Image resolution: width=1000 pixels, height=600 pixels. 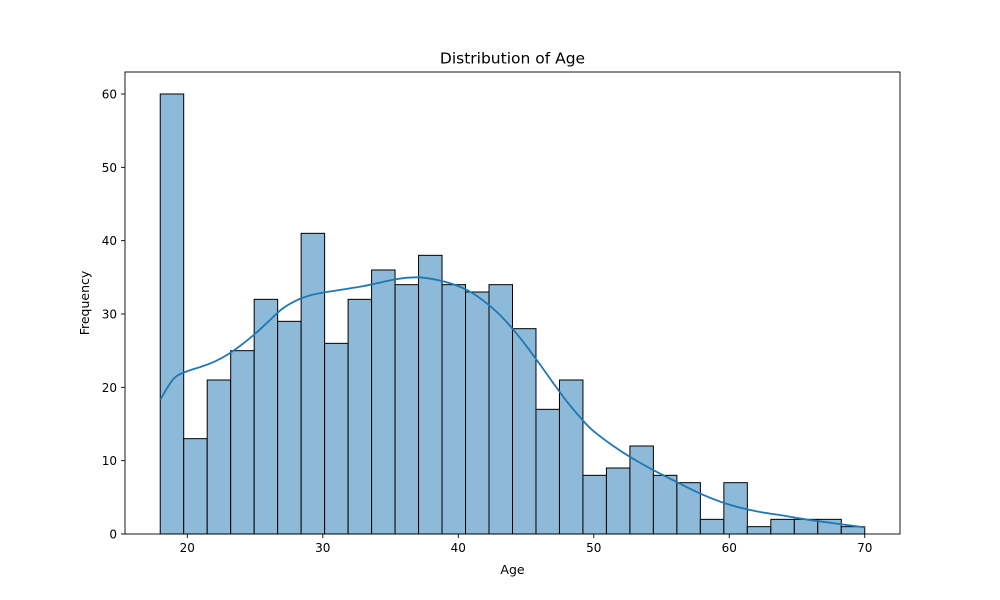 What do you see at coordinates (864, 548) in the screenshot?
I see `x-tick-label: 70` at bounding box center [864, 548].